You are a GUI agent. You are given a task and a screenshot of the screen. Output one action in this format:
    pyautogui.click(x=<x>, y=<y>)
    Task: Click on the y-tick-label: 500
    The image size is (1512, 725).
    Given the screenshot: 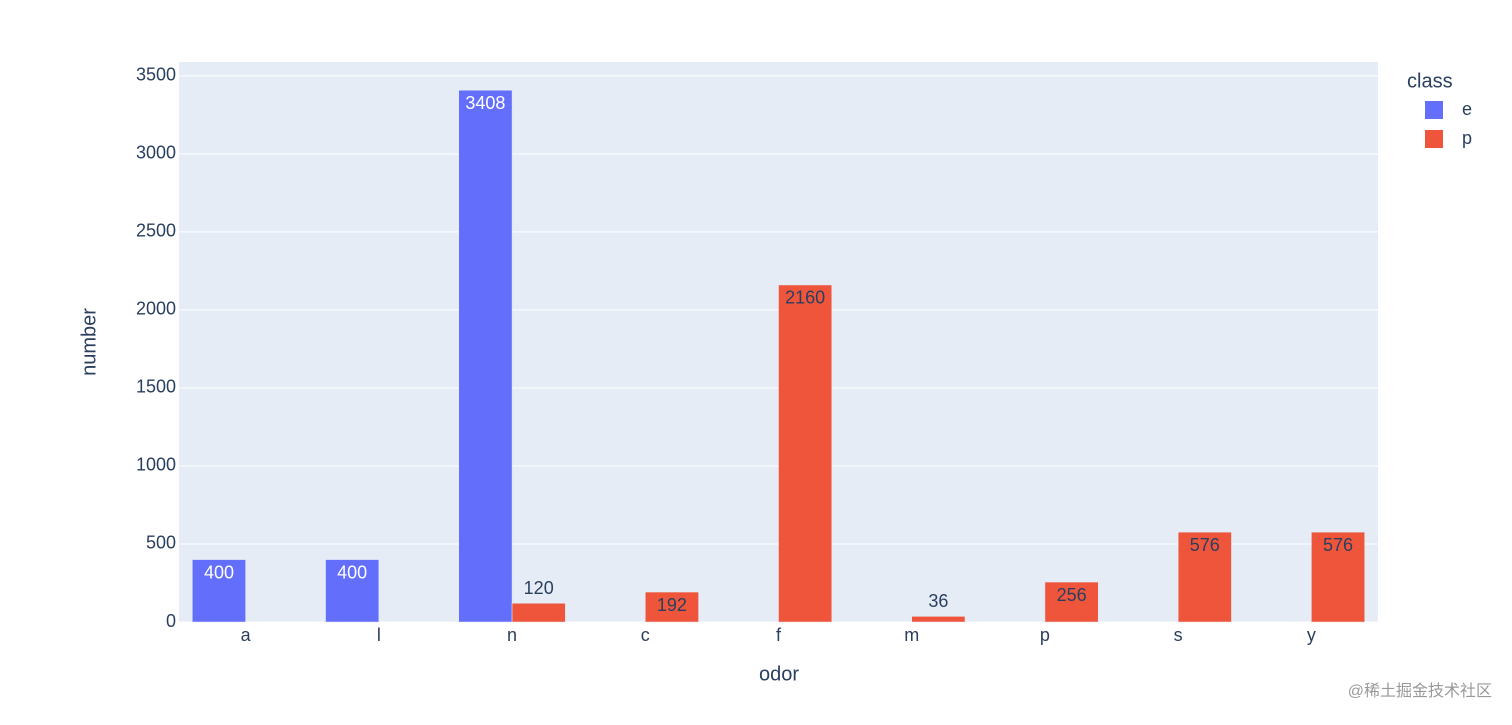 What is the action you would take?
    pyautogui.click(x=161, y=543)
    